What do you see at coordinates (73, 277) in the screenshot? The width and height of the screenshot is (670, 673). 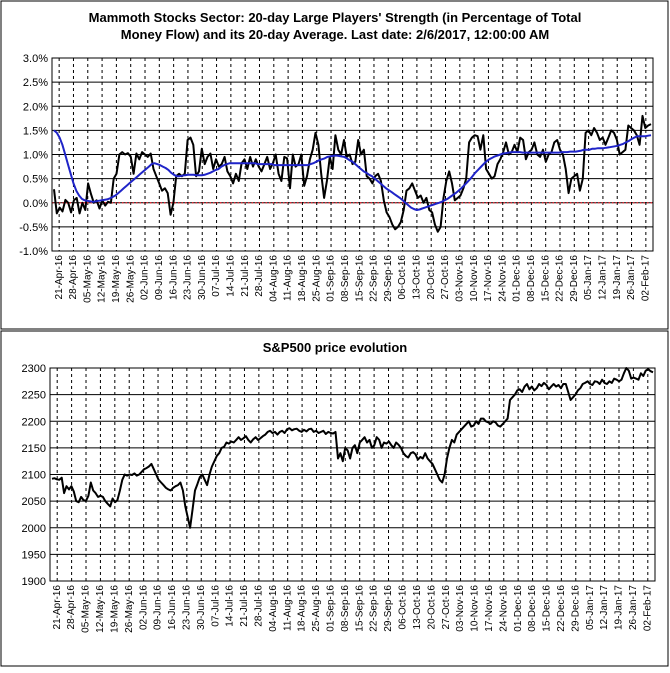 I see `x-tick-label: 28-Apr-16` at bounding box center [73, 277].